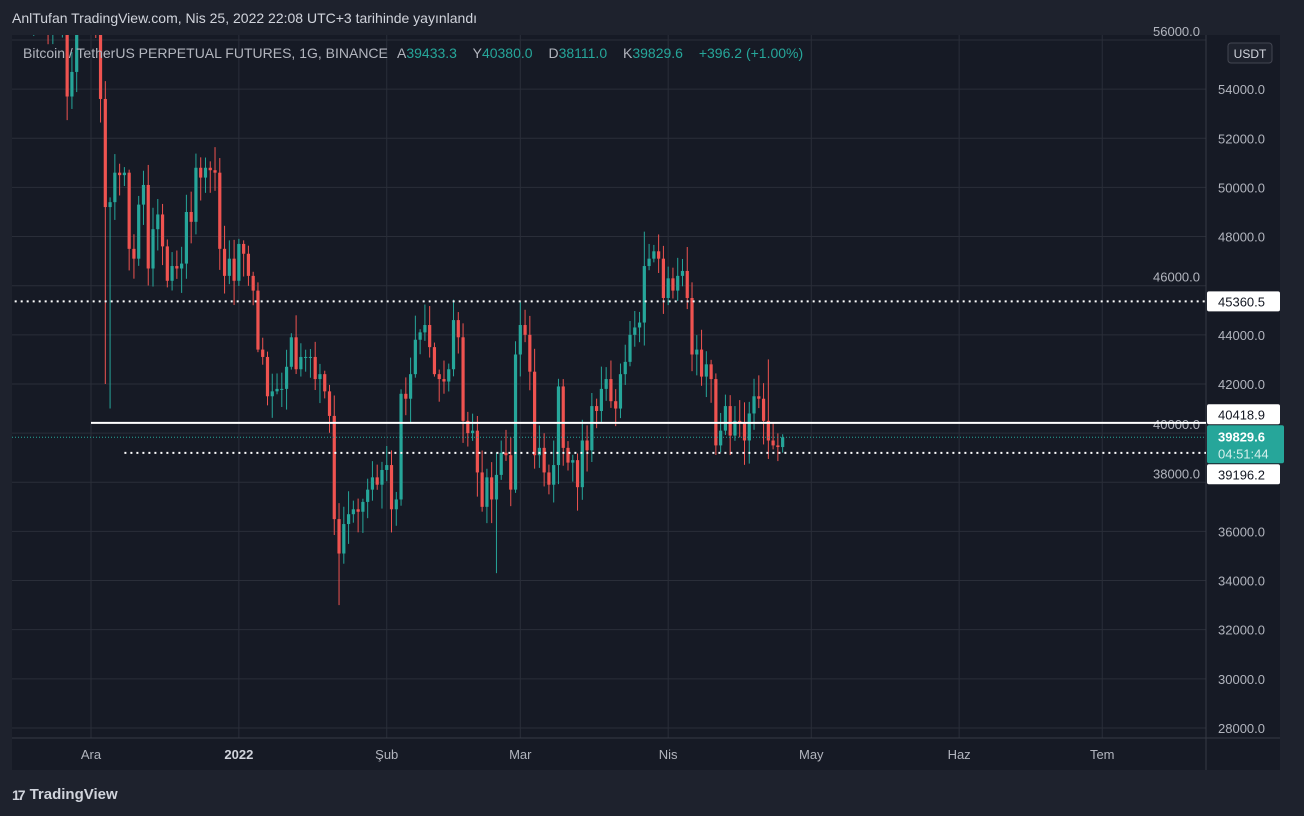 Image resolution: width=1304 pixels, height=816 pixels. What do you see at coordinates (431, 53) in the screenshot?
I see `open-value: 39433.3` at bounding box center [431, 53].